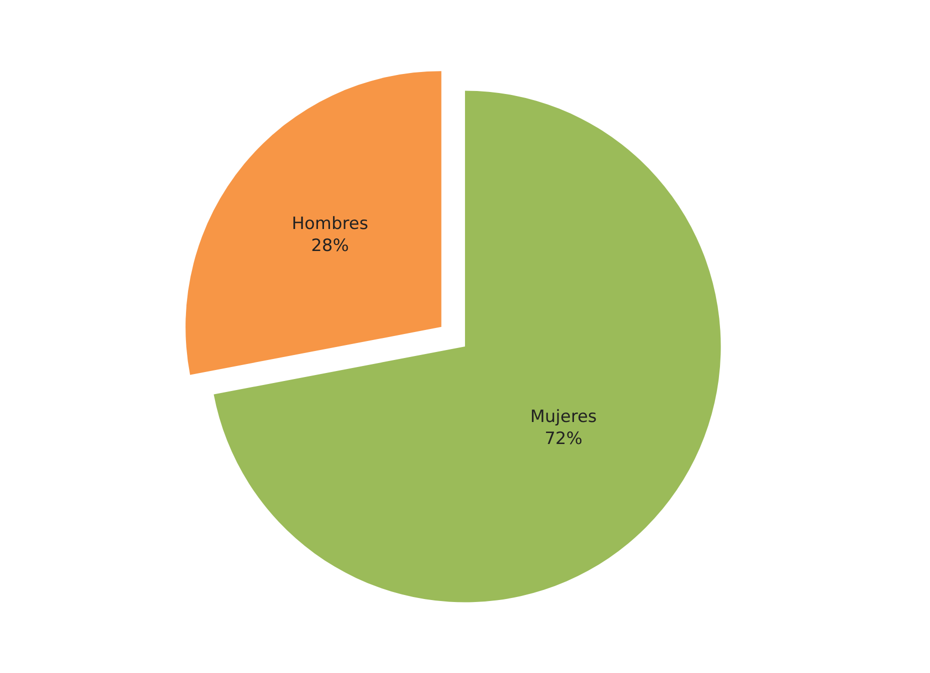 This screenshot has height=673, width=930. Describe the element at coordinates (330, 246) in the screenshot. I see `data-label: 28%` at that location.